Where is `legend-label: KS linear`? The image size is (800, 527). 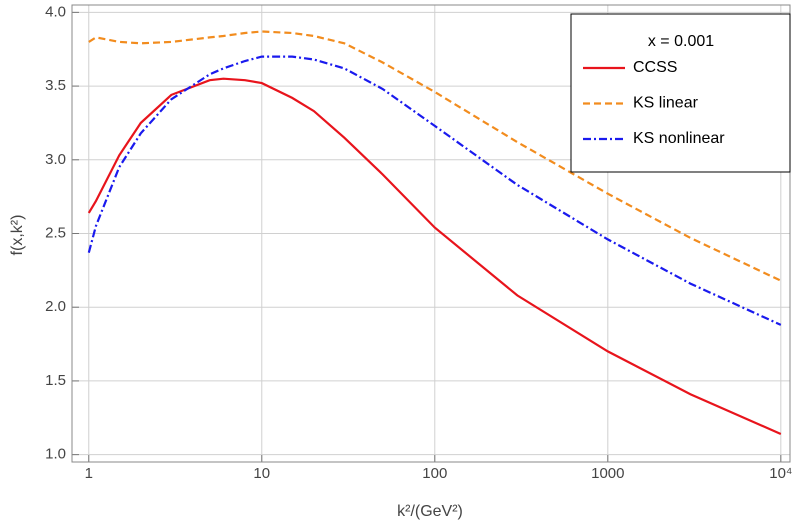 legend-label: KS linear is located at coordinates (666, 103).